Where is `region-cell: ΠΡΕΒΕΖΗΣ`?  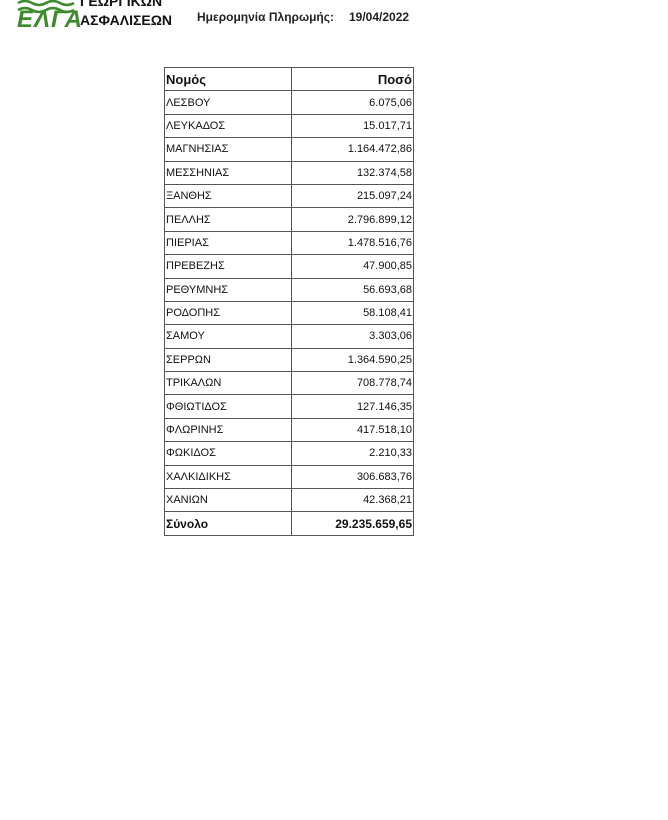 region-cell: ΠΡΕΒΕΖΗΣ is located at coordinates (228, 266).